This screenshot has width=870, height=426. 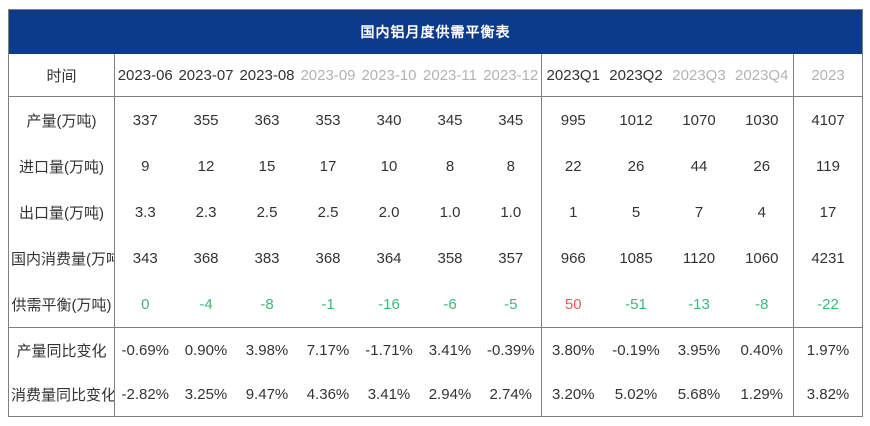 What do you see at coordinates (827, 75) in the screenshot?
I see `column-header: 2023` at bounding box center [827, 75].